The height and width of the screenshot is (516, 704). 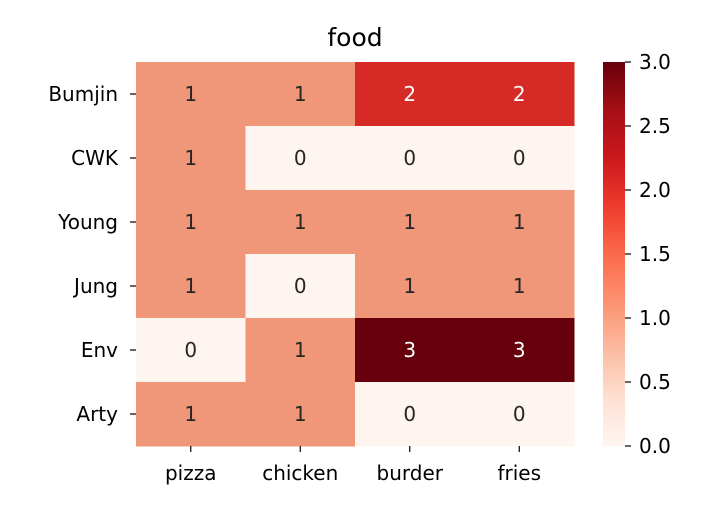 What do you see at coordinates (614, 254) in the screenshot?
I see `colorbar-gradient` at bounding box center [614, 254].